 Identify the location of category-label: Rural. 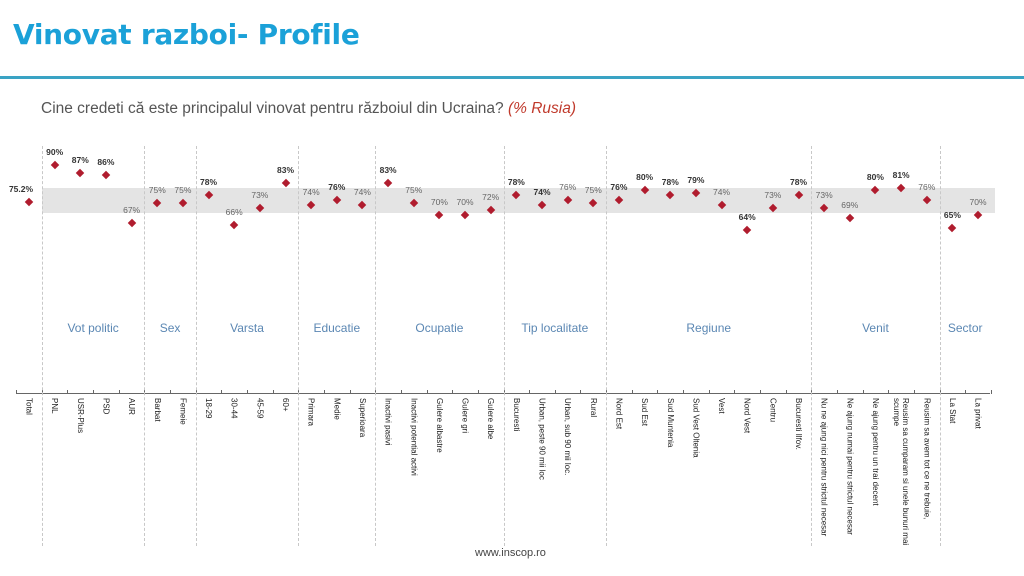
(593, 408).